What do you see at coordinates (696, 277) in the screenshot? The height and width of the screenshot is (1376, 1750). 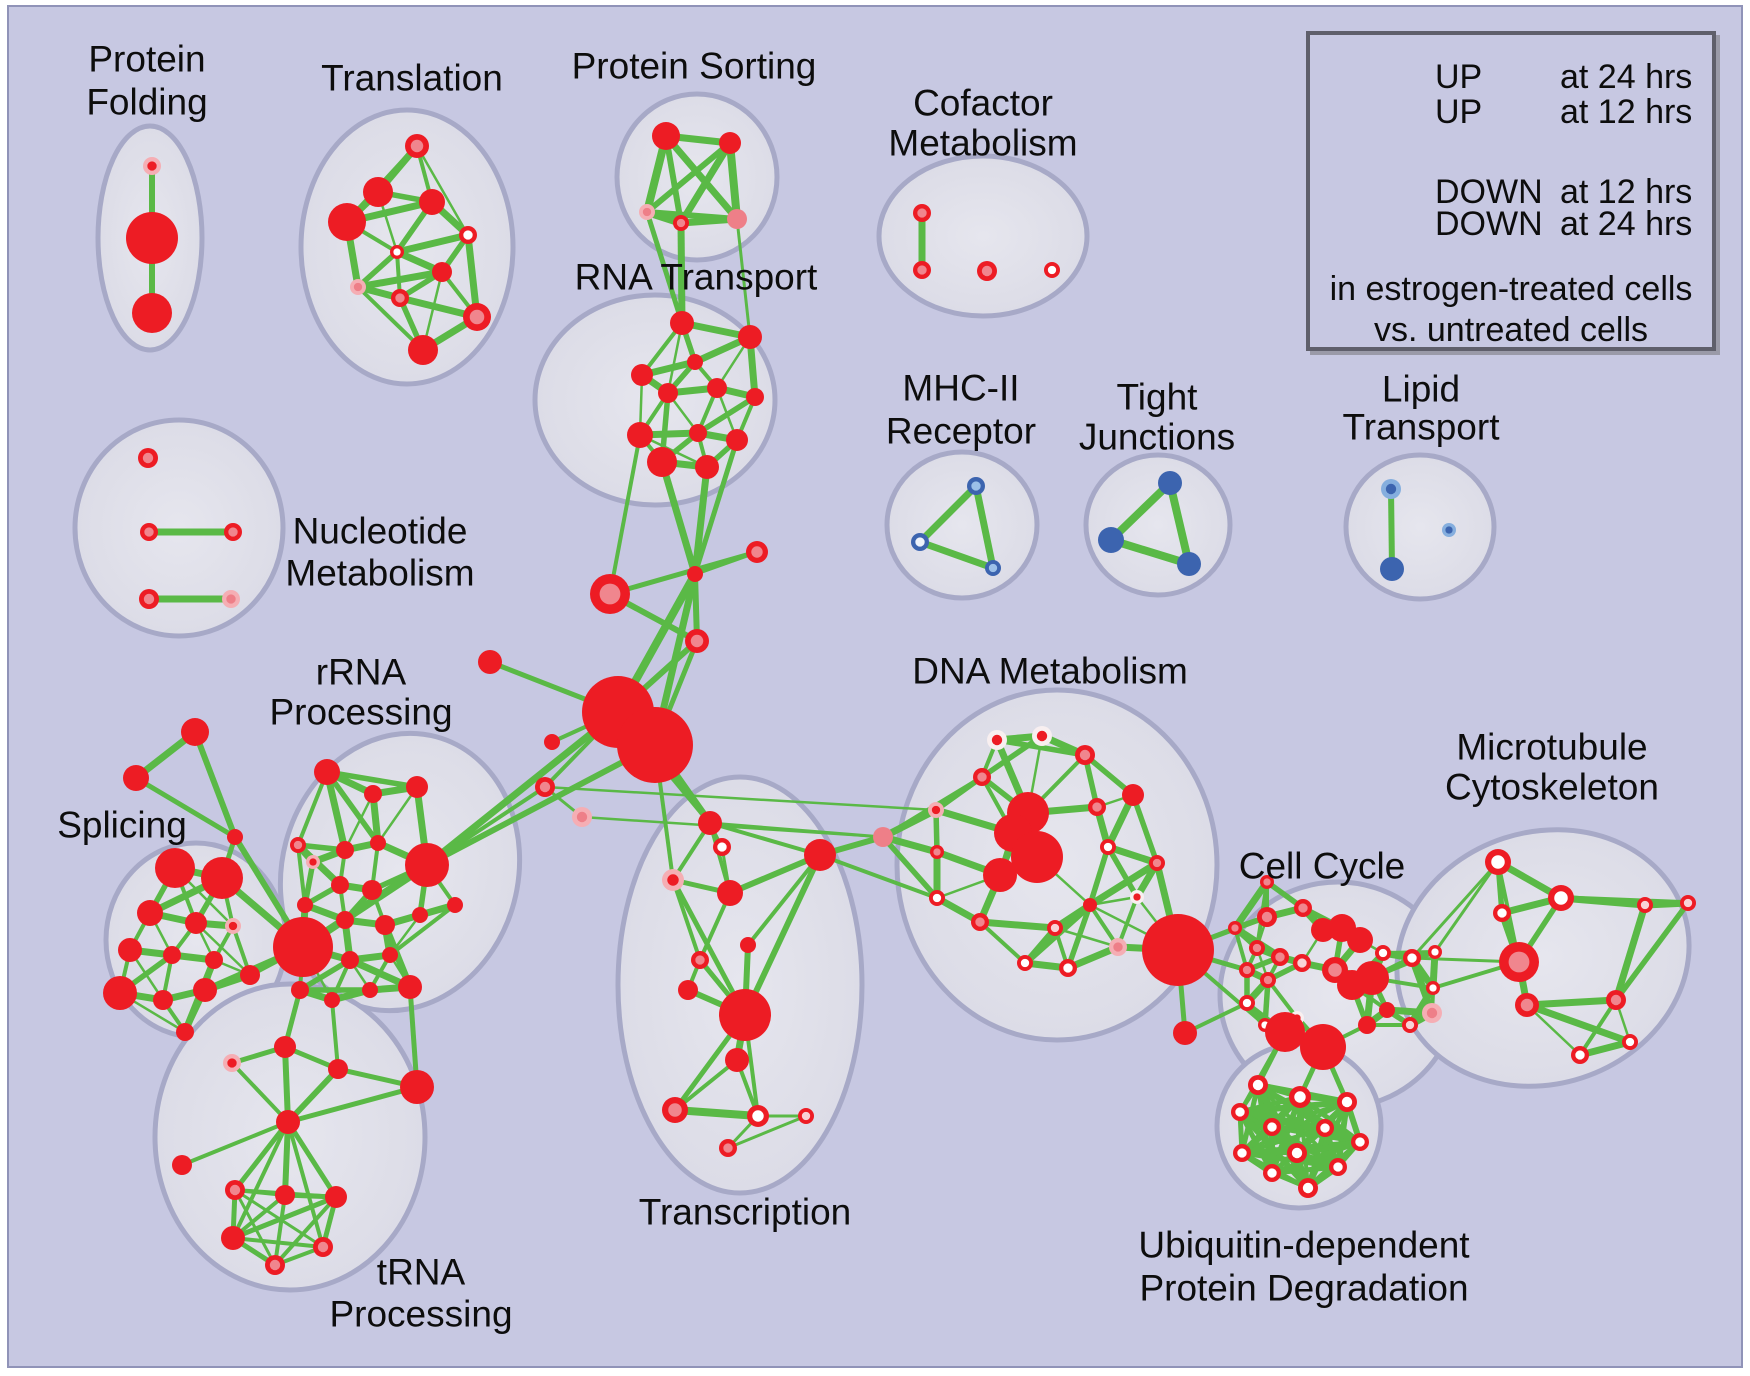 I see `cluster-label-rna-transport: RNA Transport` at bounding box center [696, 277].